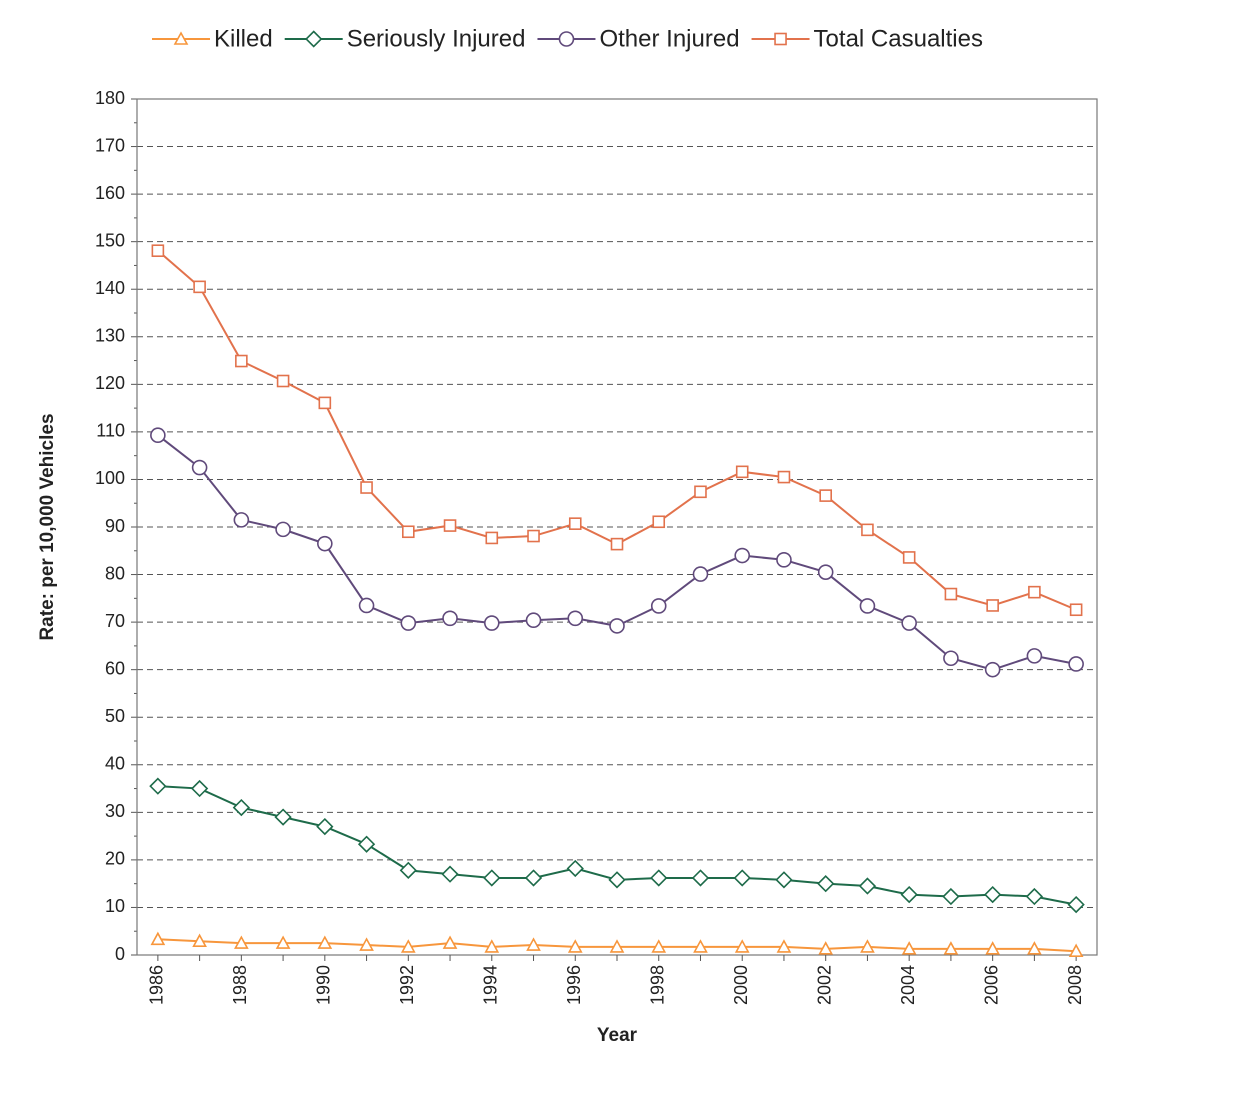 The image size is (1239, 1099). I want to click on y-tick-label: 150, so click(110, 240).